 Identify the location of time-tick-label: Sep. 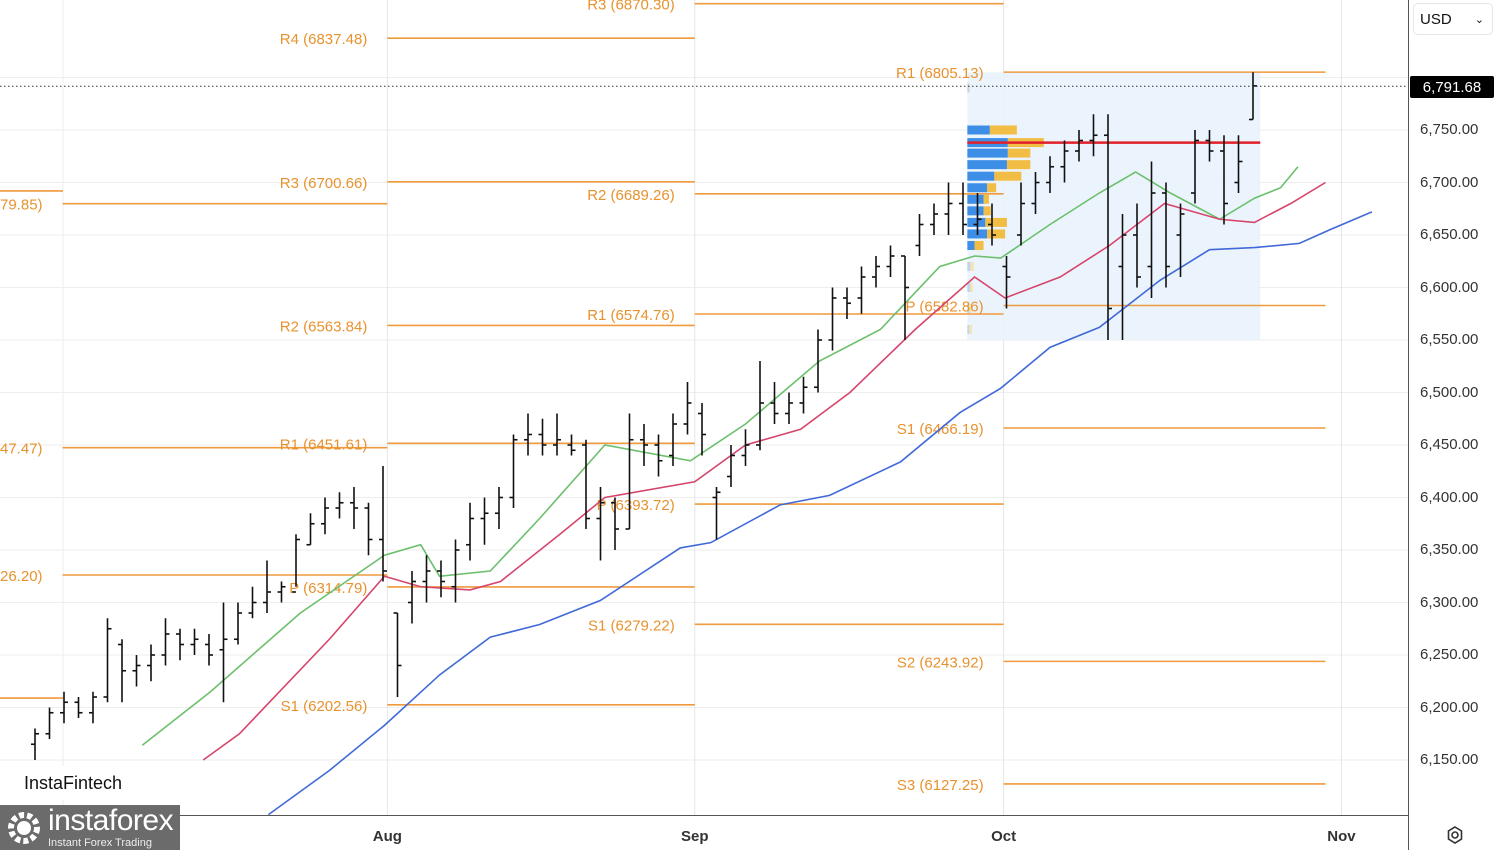
(694, 836).